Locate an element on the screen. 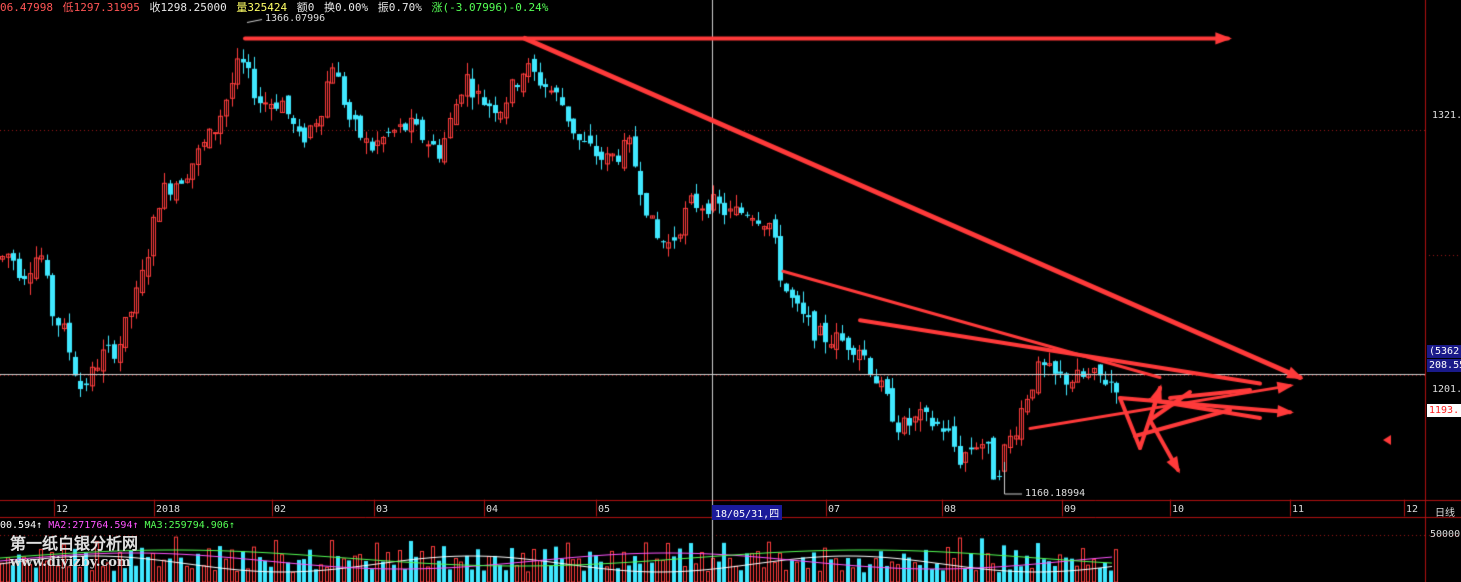 The image size is (1461, 582). ma2-label: MA2:271764.594↑ is located at coordinates (93, 525).